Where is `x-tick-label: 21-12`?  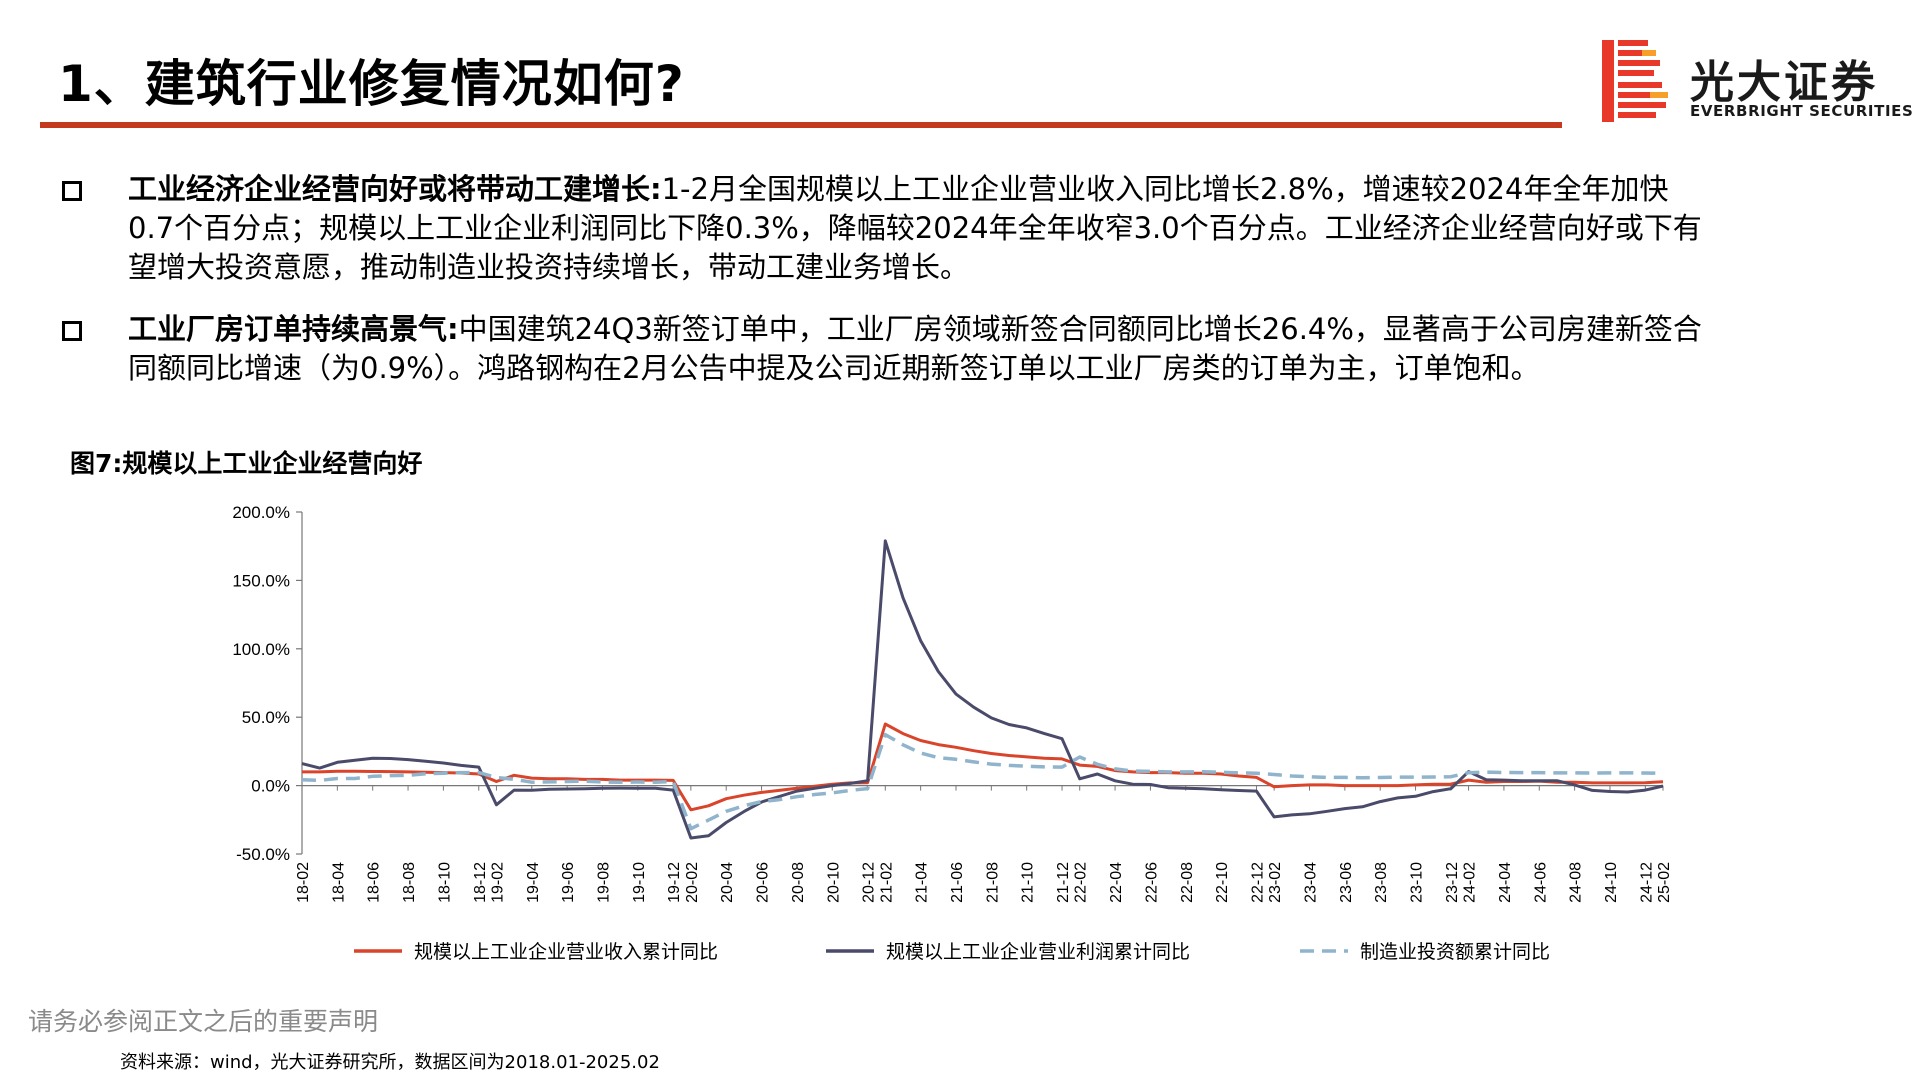
x-tick-label: 21-12 is located at coordinates (1063, 882).